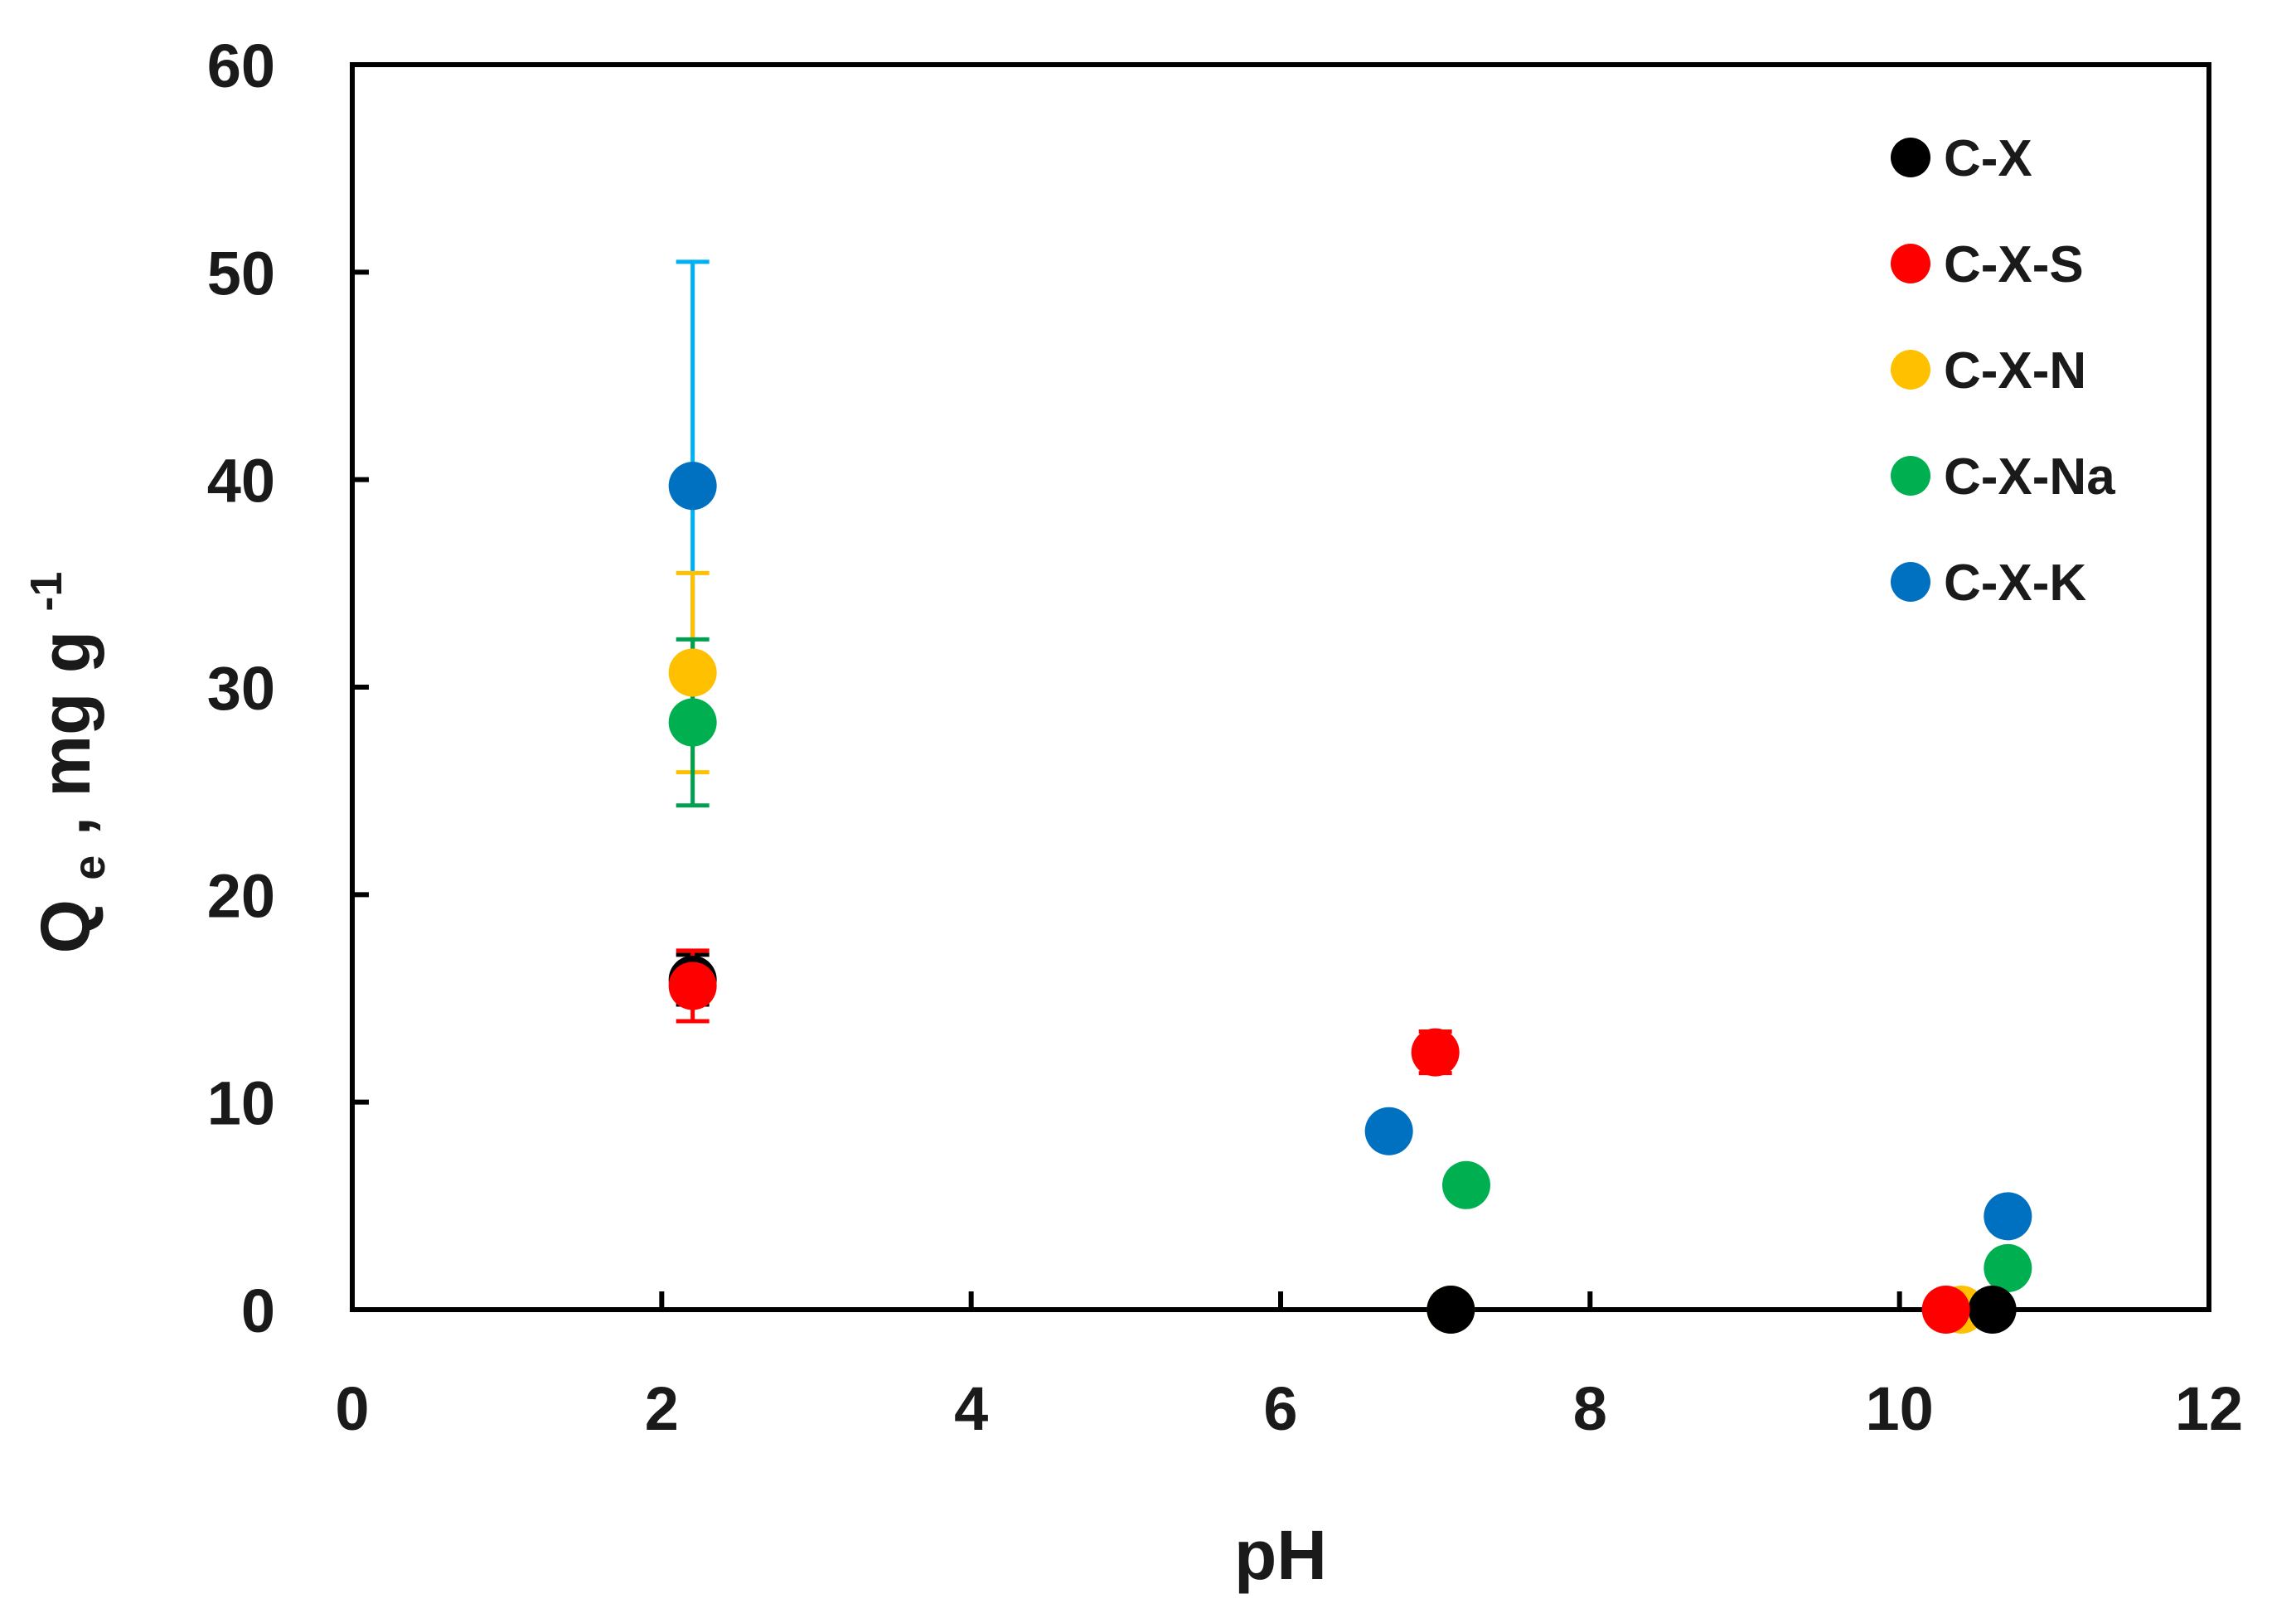 The width and height of the screenshot is (2296, 1613). What do you see at coordinates (1280, 1555) in the screenshot?
I see `x-axis-title: pH` at bounding box center [1280, 1555].